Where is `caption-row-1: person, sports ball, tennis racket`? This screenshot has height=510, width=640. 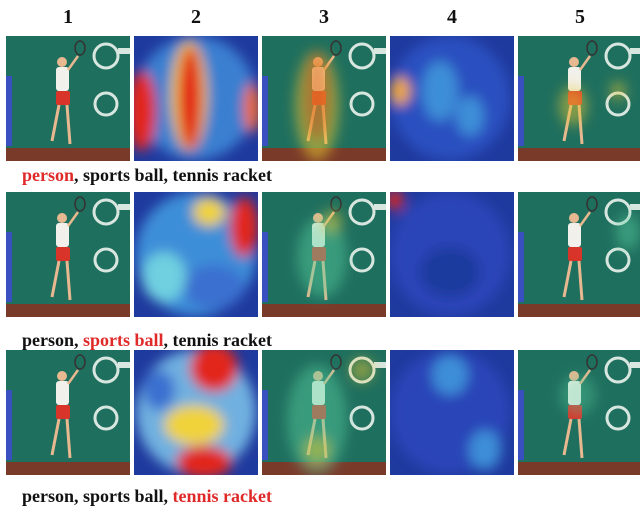 caption-row-1: person, sports ball, tennis racket is located at coordinates (147, 175).